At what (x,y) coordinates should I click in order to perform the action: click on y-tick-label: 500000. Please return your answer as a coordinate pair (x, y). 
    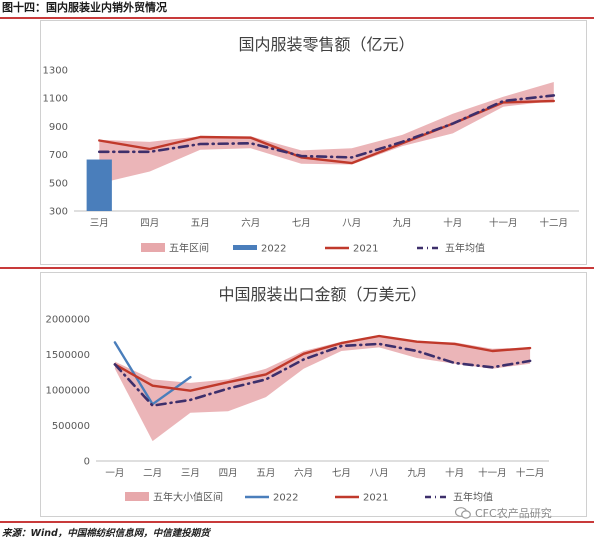
    Looking at the image, I should click on (71, 426).